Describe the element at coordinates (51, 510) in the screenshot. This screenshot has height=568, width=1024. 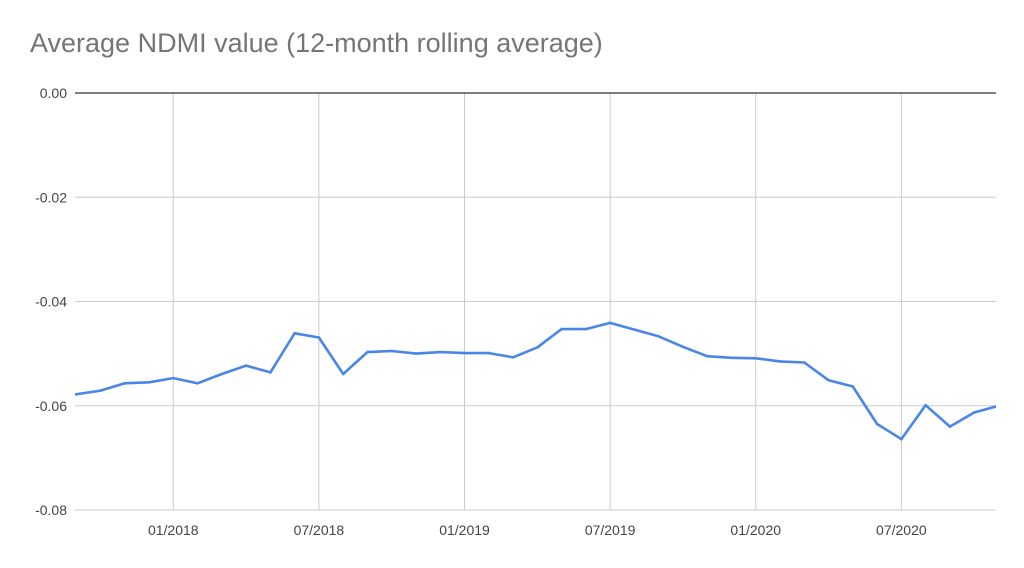
I see `y-tick-label: -0.08` at that location.